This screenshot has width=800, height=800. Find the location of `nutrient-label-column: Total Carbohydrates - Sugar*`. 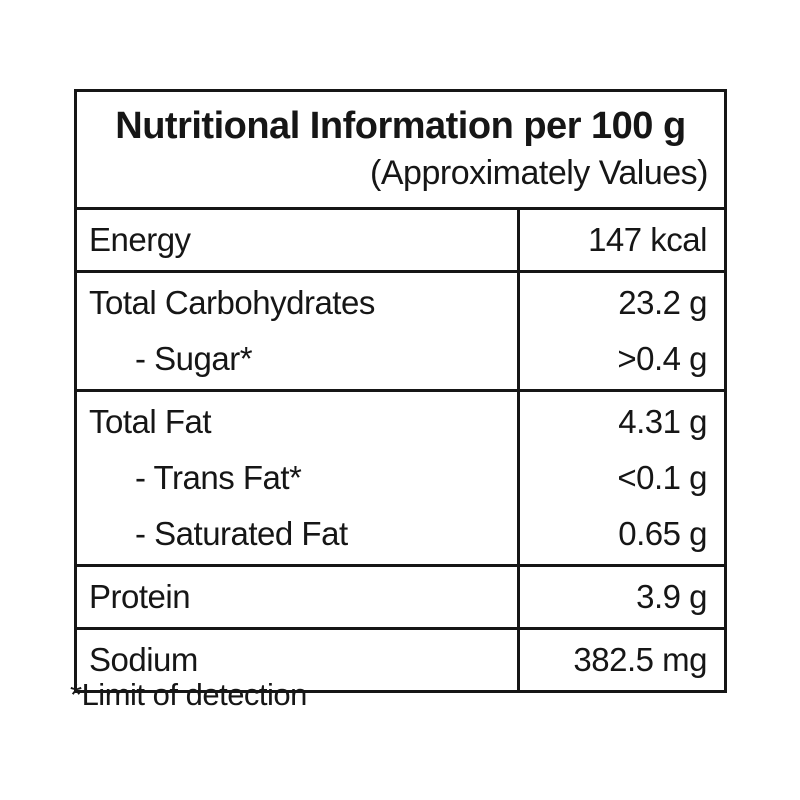

nutrient-label-column: Total Carbohydrates - Sugar* is located at coordinates (297, 331).